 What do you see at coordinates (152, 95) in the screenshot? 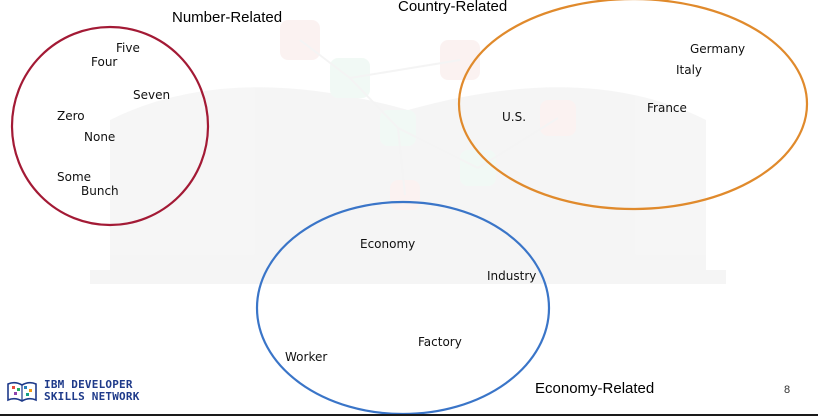
I see `word-seven: Seven` at bounding box center [152, 95].